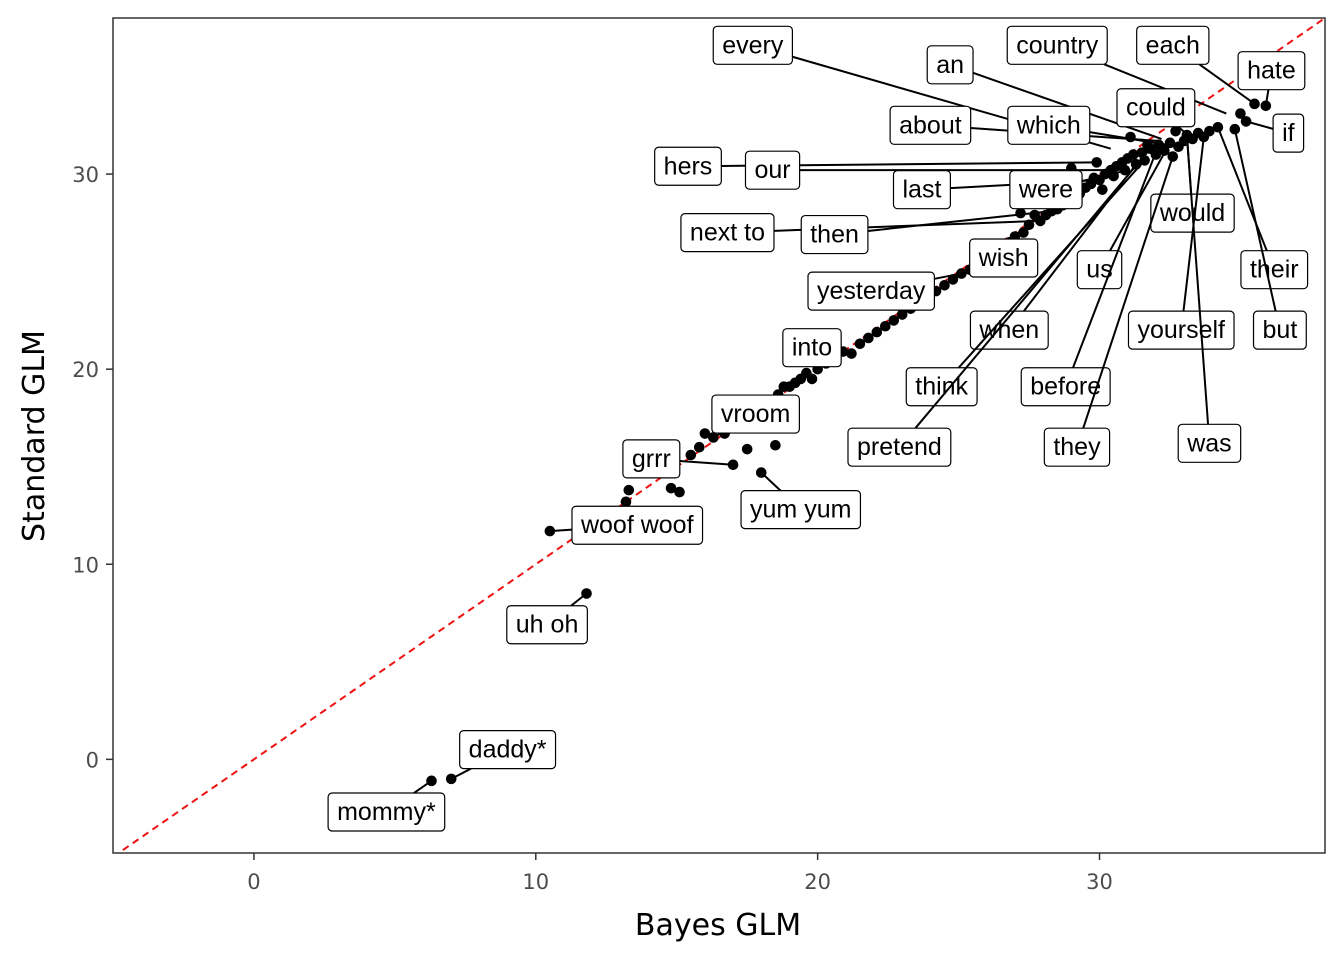  I want to click on point-label-text: yourself, so click(1181, 330).